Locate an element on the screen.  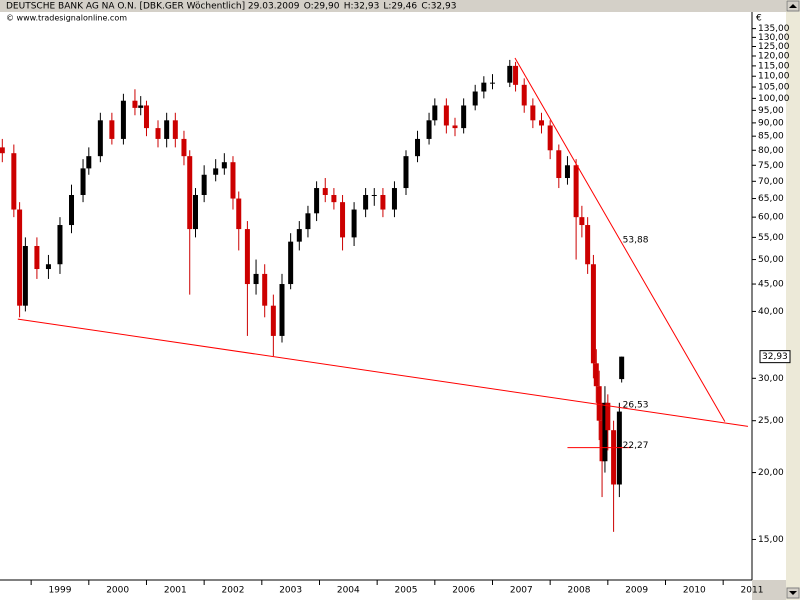
y-tick-label: 50,00 is located at coordinates (771, 260).